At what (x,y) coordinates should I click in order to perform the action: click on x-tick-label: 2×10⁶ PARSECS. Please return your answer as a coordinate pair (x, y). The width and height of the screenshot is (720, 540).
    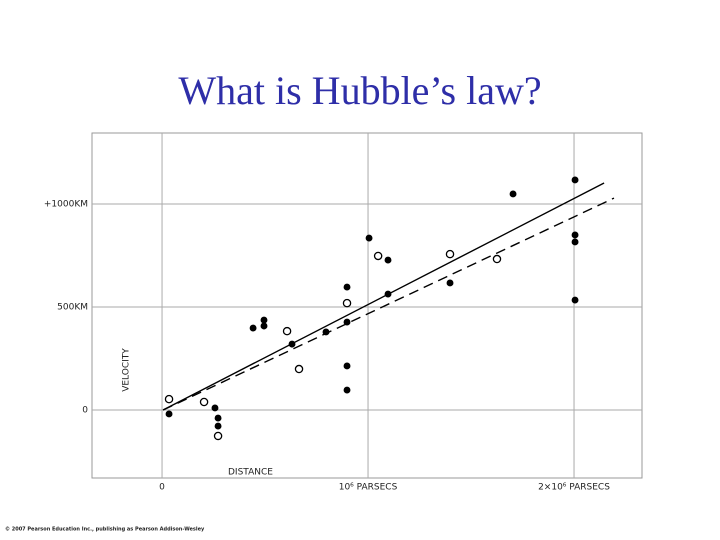
    Looking at the image, I should click on (574, 488).